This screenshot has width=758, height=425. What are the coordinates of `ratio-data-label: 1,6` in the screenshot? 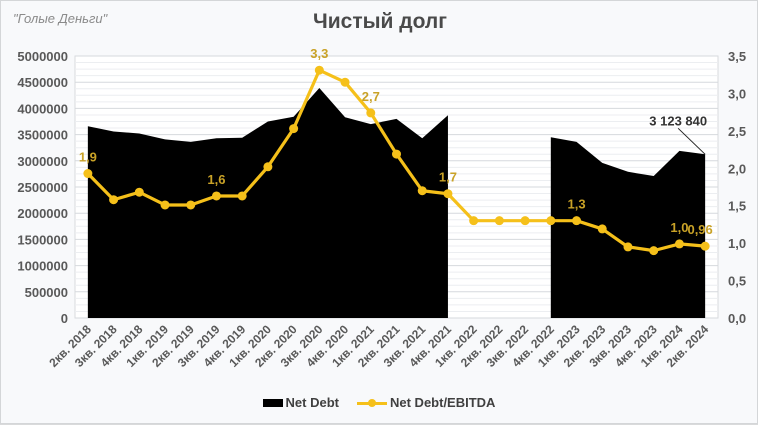 It's located at (216, 179).